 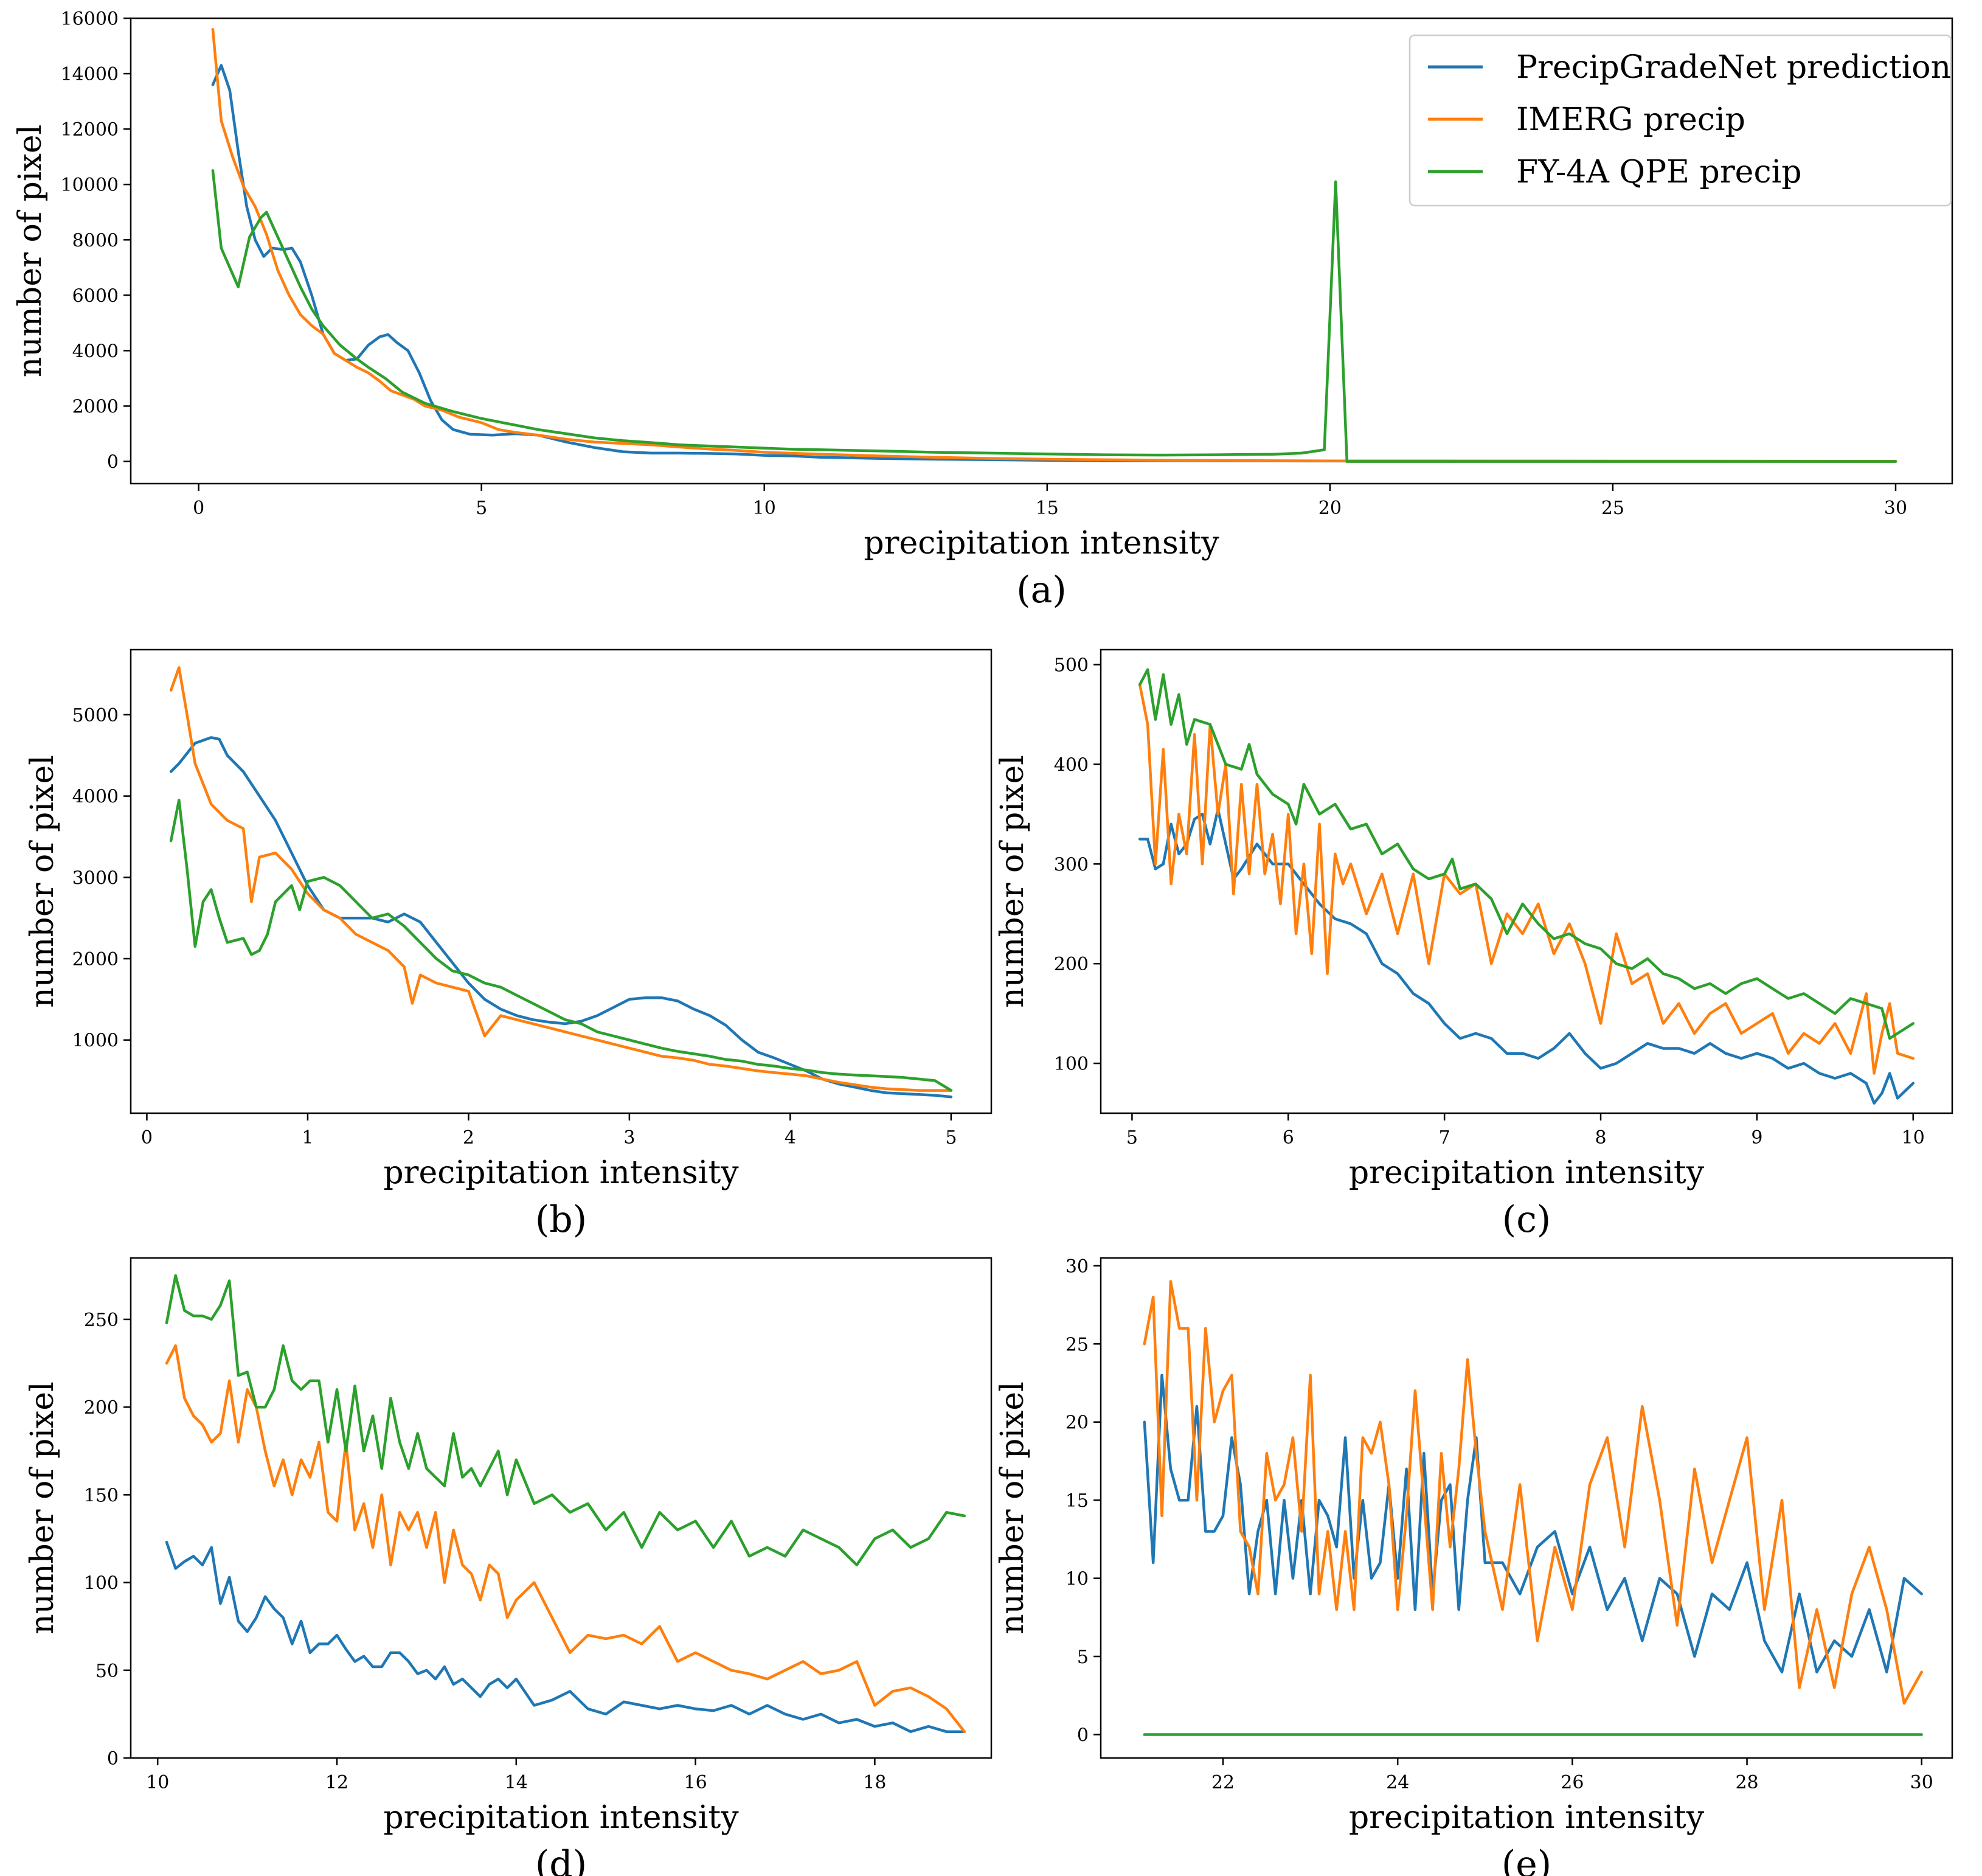 What do you see at coordinates (1047, 508) in the screenshot?
I see `x-tick-label: 15` at bounding box center [1047, 508].